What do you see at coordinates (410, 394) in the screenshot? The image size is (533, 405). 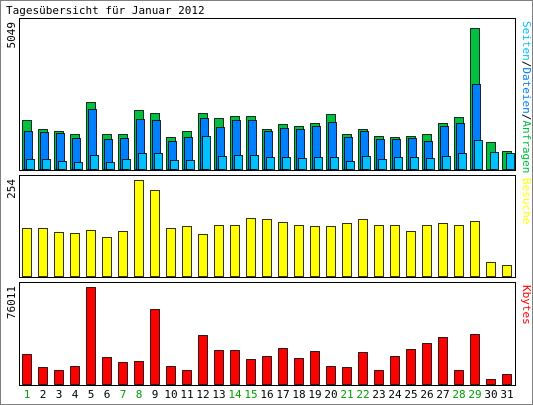 I see `x-tick-label: 25` at bounding box center [410, 394].